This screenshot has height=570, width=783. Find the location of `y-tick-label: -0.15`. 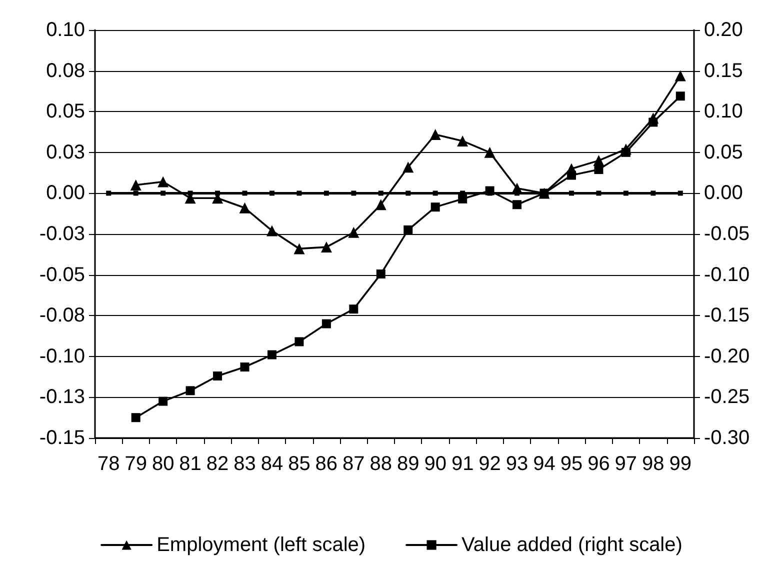

y-tick-label: -0.15 is located at coordinates (62, 438).